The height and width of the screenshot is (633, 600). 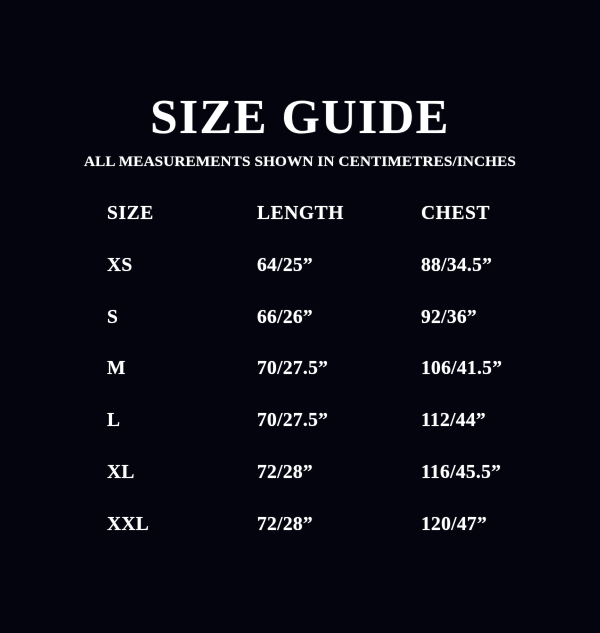 What do you see at coordinates (285, 317) in the screenshot?
I see `cell-length: 66/26”` at bounding box center [285, 317].